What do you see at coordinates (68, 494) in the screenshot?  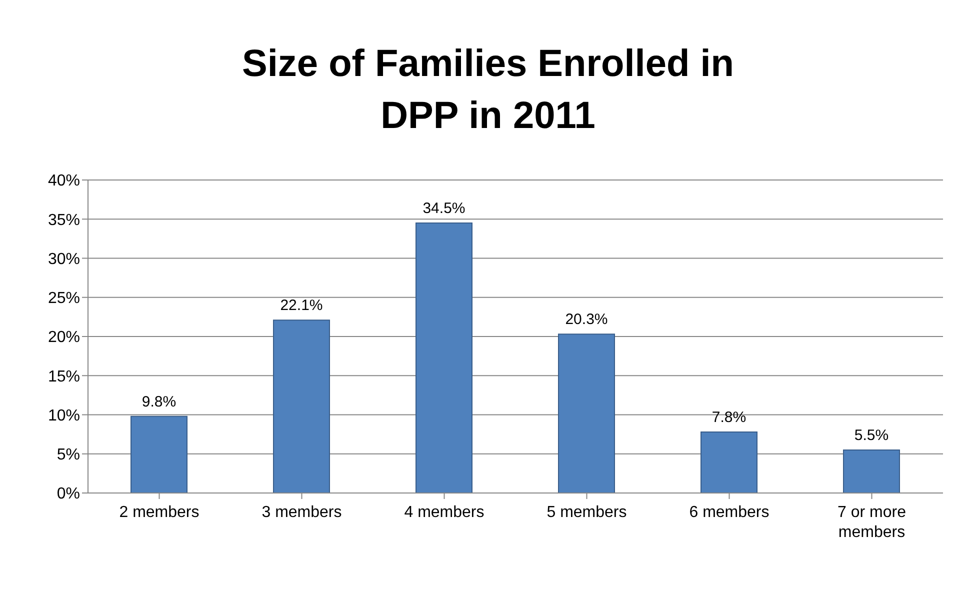 I see `y-tick-label: 0%` at bounding box center [68, 494].